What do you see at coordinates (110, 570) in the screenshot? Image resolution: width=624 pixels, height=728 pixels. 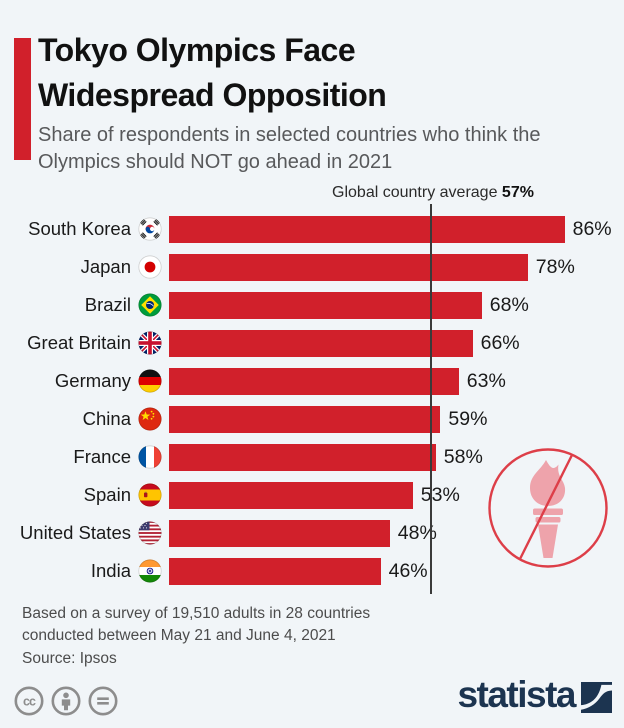 I see `country-label: India` at bounding box center [110, 570].